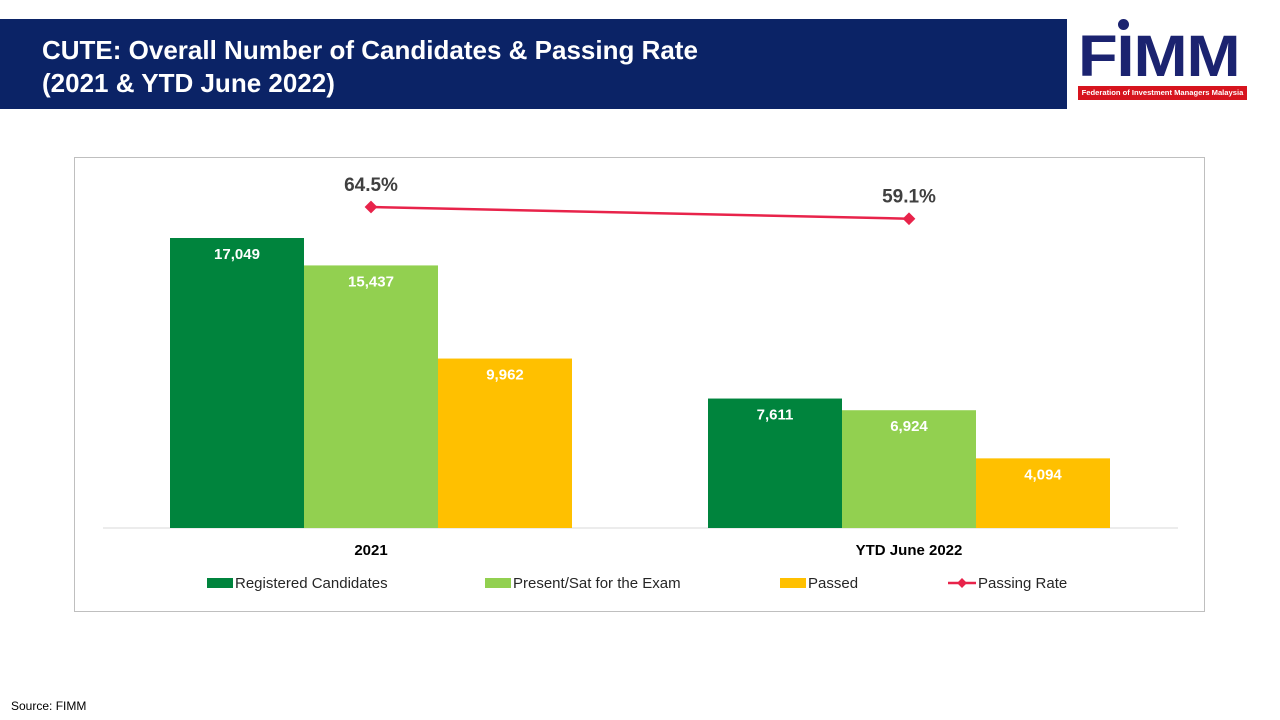  I want to click on logo-wordmark: FIMM, so click(1159, 56).